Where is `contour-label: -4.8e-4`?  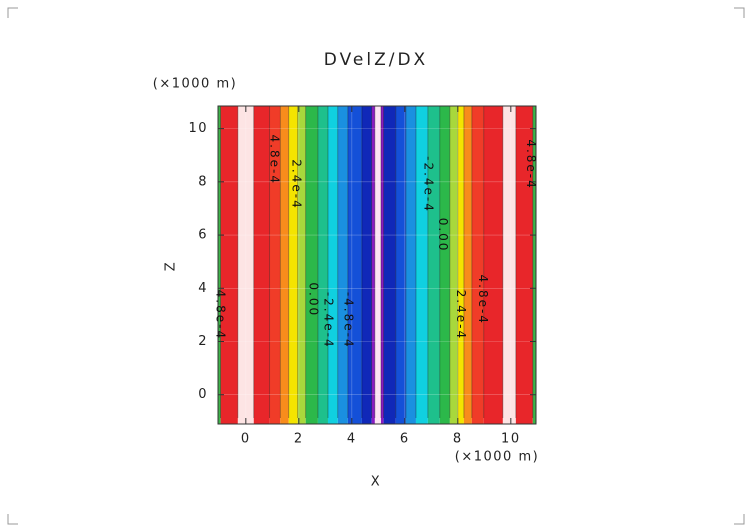
contour-label: -4.8e-4 is located at coordinates (348, 320).